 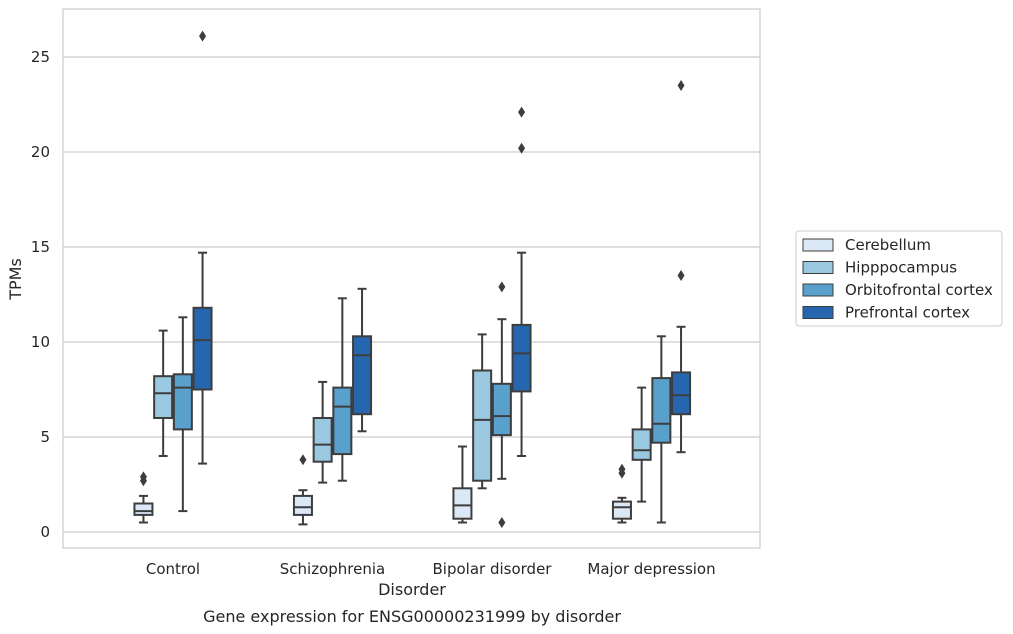 What do you see at coordinates (919, 290) in the screenshot?
I see `legend-label: Orbitofrontal cortex` at bounding box center [919, 290].